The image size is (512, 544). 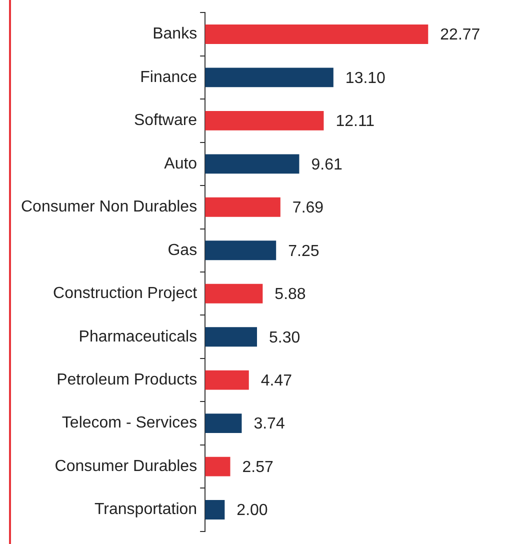 I want to click on y-tick-label: Software, so click(x=166, y=121).